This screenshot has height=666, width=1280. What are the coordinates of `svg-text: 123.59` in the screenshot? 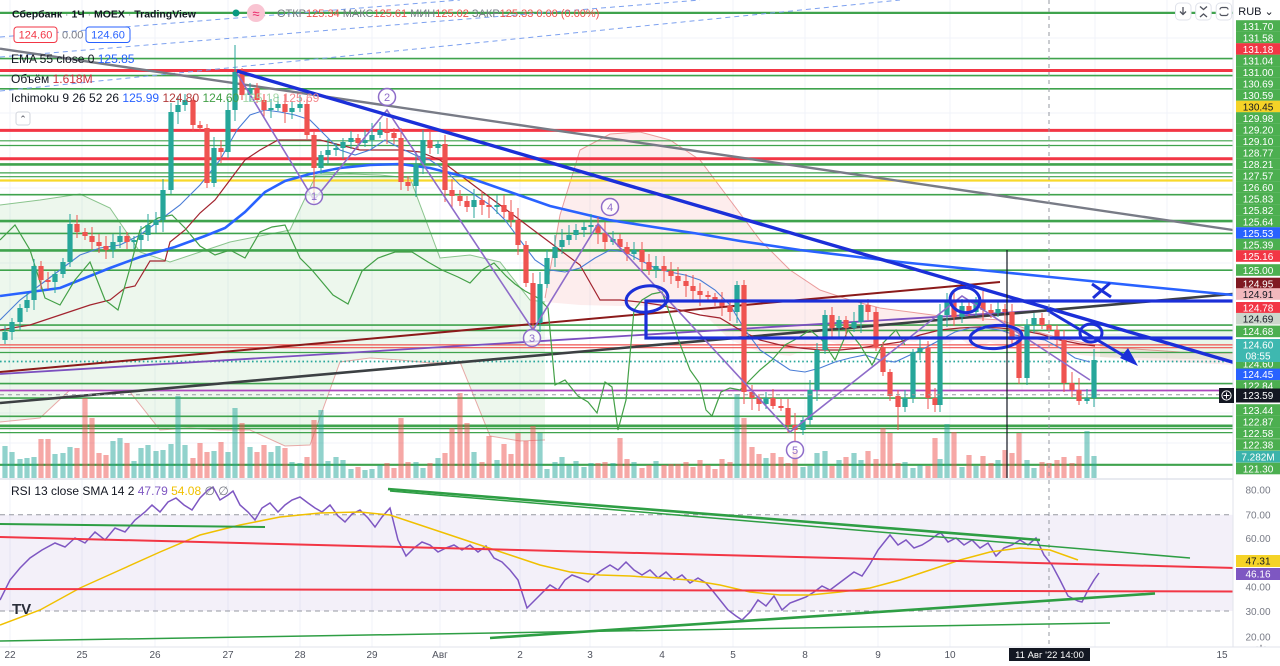 It's located at (1258, 396).